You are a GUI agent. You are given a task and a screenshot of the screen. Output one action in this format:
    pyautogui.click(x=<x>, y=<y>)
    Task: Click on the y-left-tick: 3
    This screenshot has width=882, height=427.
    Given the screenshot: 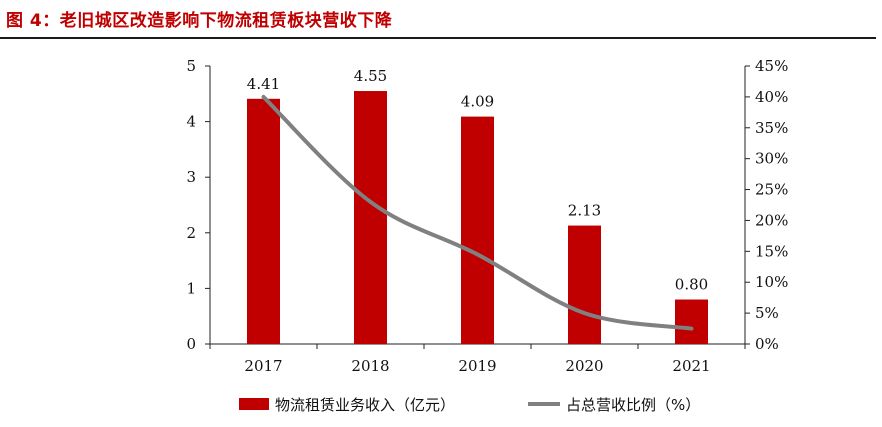 What is the action you would take?
    pyautogui.click(x=198, y=177)
    